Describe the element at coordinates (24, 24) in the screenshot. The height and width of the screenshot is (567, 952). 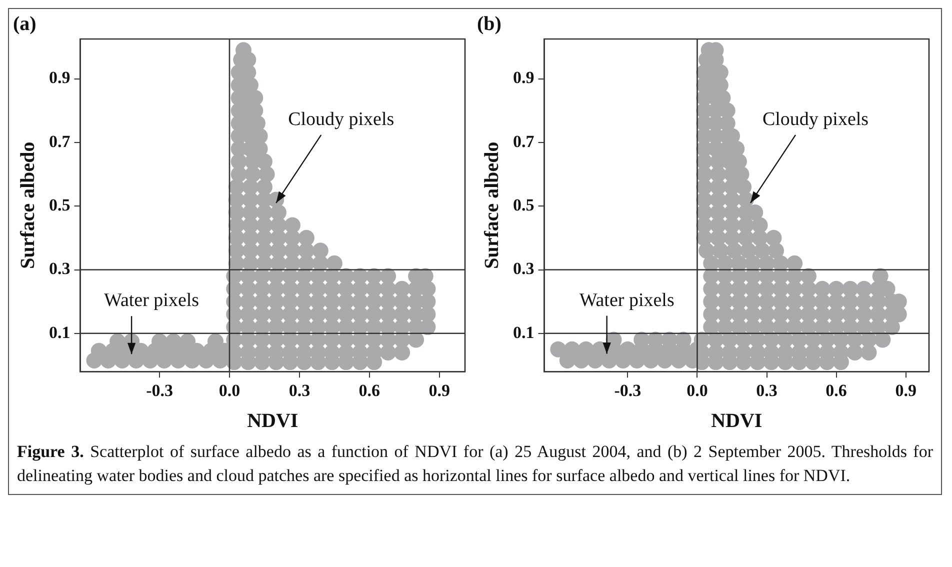
I see `chart-title: (a)` at that location.